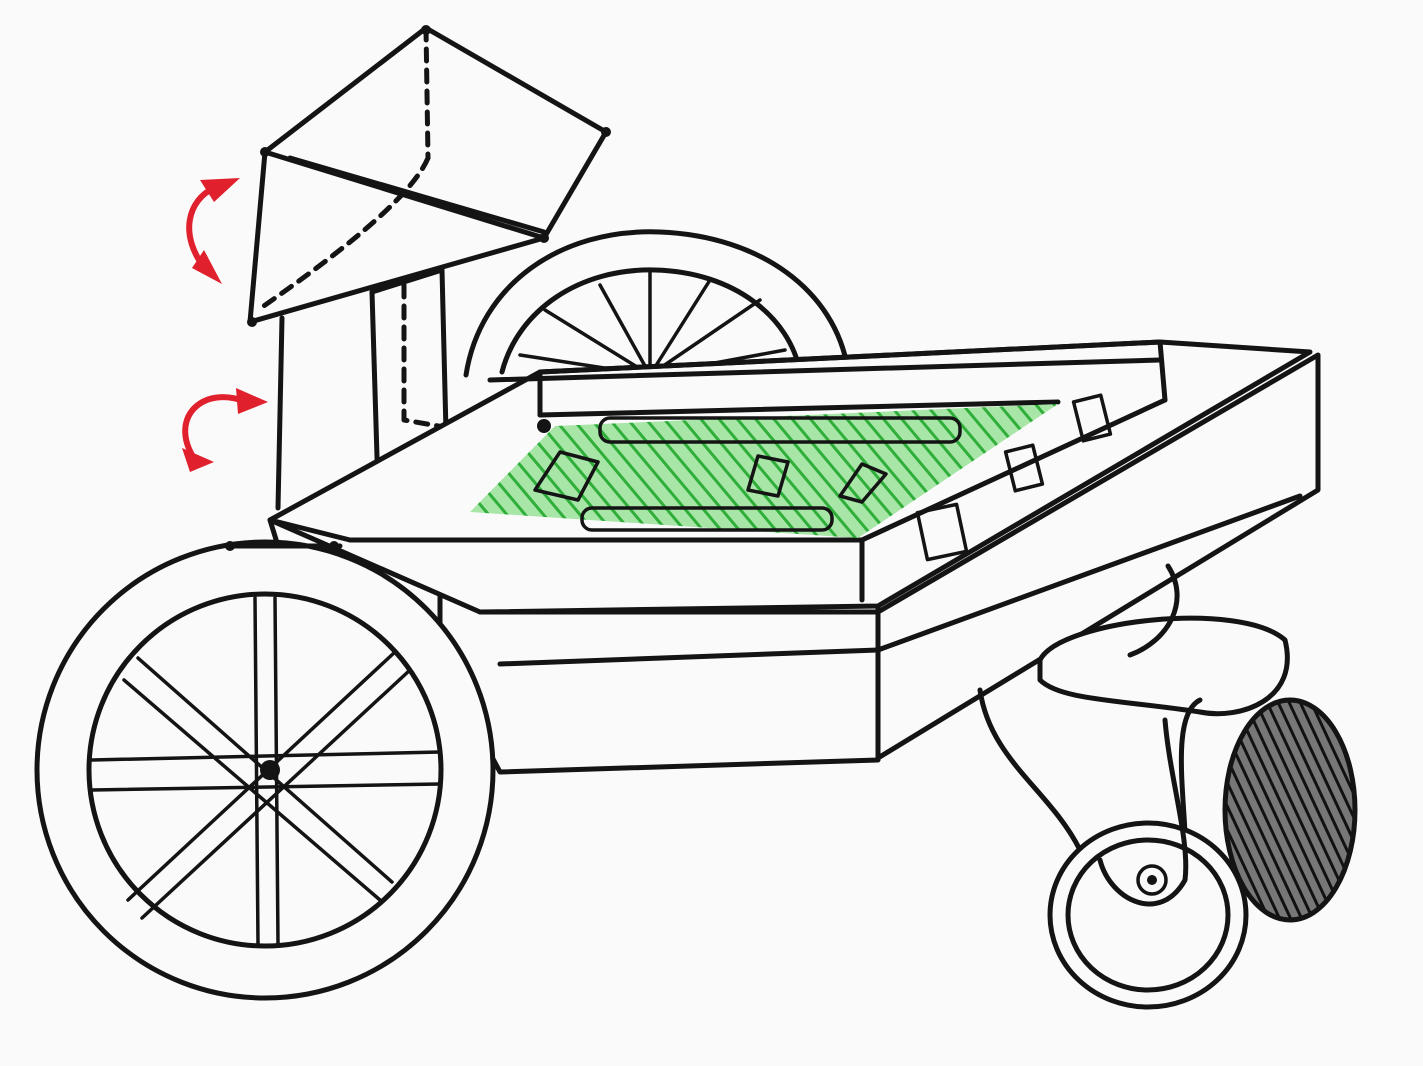 This screenshot has width=1423, height=1066. Describe the element at coordinates (213, 231) in the screenshot. I see `rotation-arrow-tilt` at that location.